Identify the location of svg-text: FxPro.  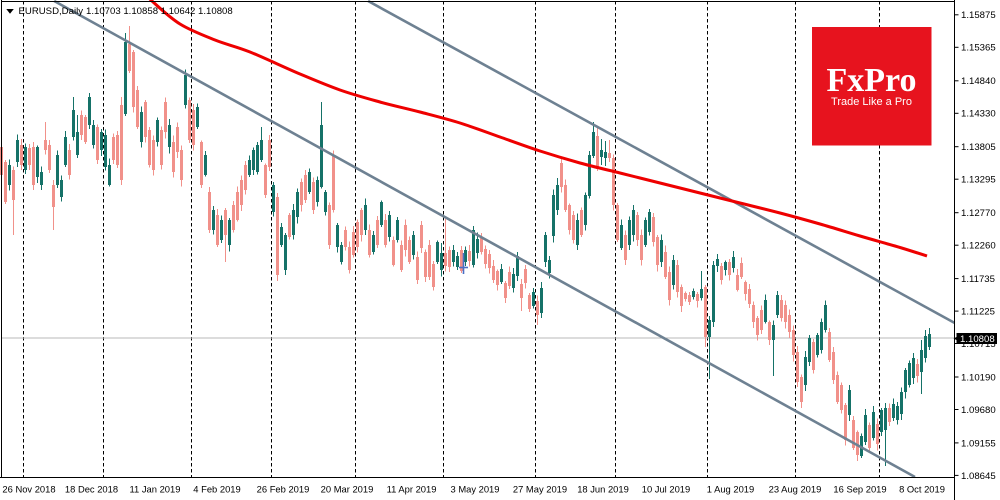
(871, 80).